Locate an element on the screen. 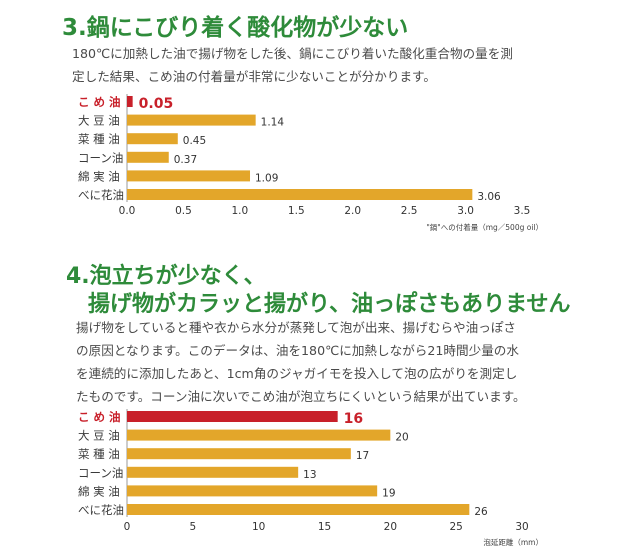  value-label: 13 is located at coordinates (309, 475).